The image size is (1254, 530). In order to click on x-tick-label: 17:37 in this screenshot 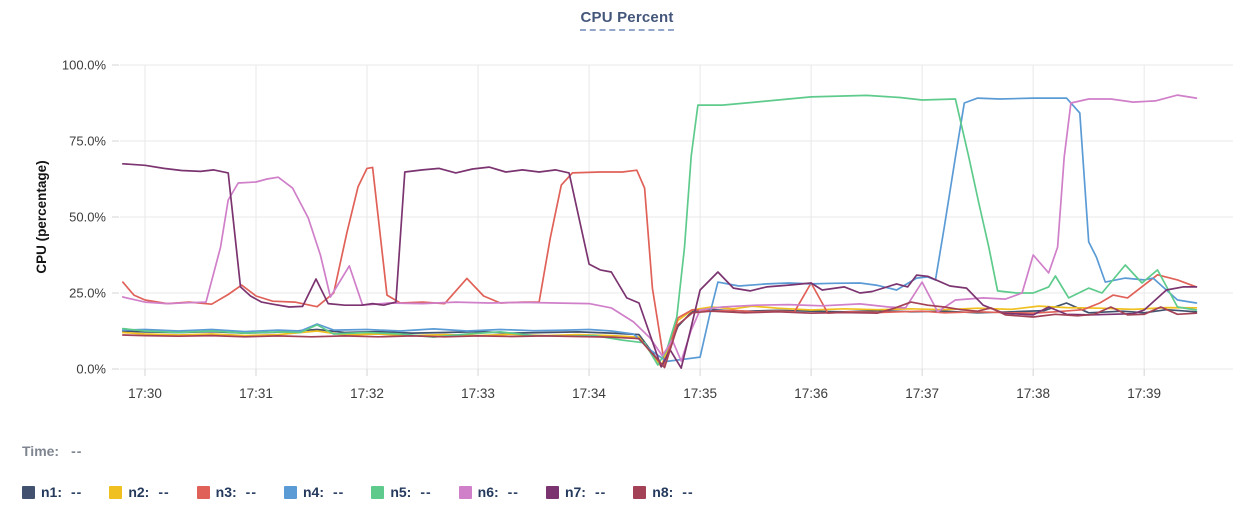, I will do `click(922, 393)`.